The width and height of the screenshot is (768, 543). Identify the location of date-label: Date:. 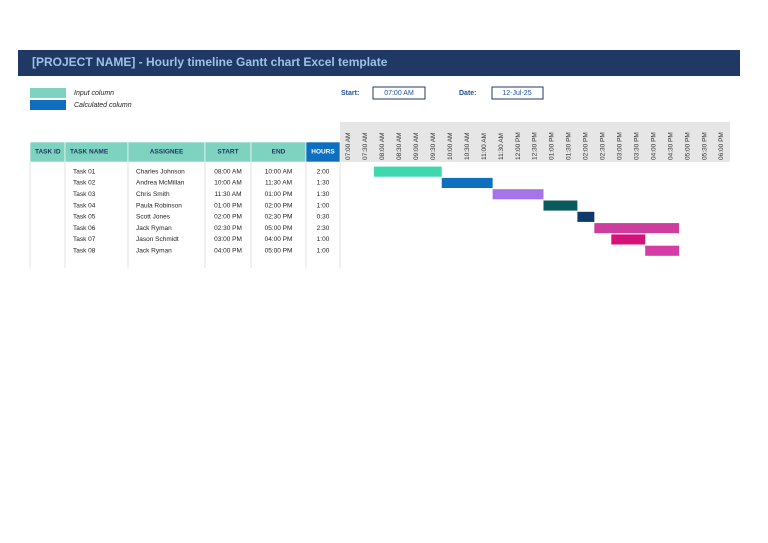
(468, 93).